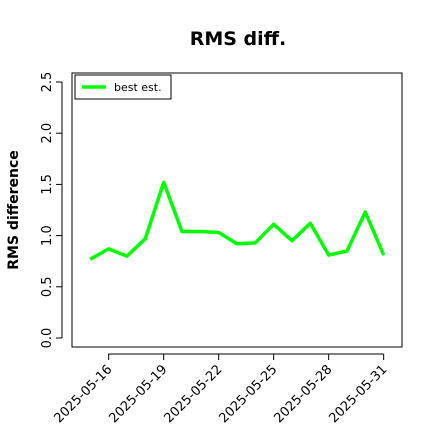  I want to click on series-layer, so click(237, 220).